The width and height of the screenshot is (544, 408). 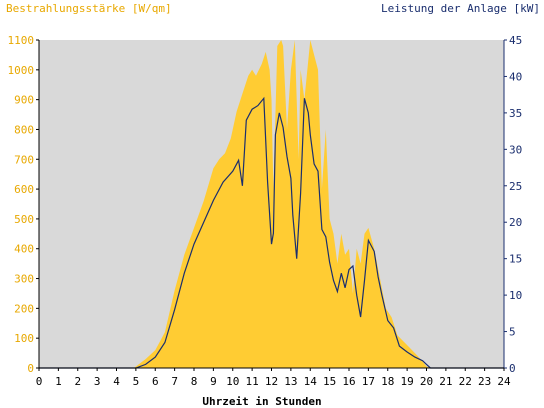 I want to click on x-tick-label: 23, so click(x=484, y=381).